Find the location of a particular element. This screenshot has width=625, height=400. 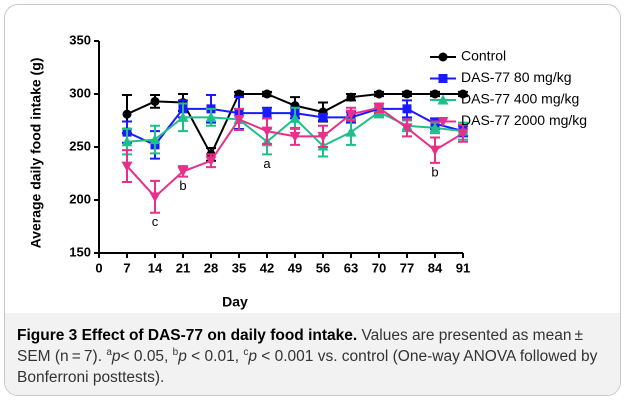

legend-label: DAS-77 400 mg/kg is located at coordinates (520, 99).